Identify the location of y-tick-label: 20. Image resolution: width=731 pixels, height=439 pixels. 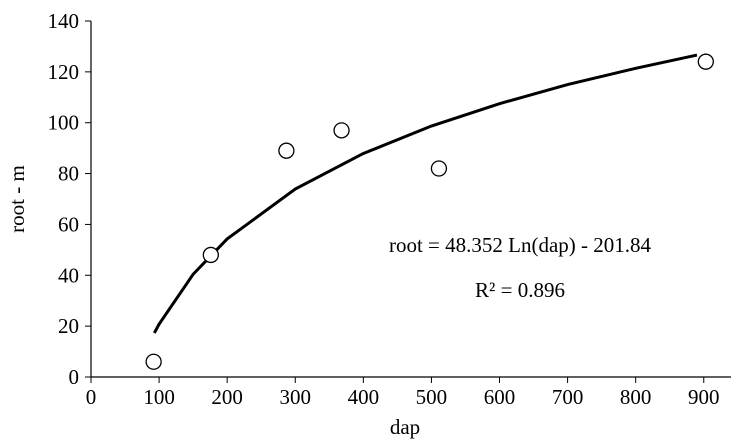
(68, 326).